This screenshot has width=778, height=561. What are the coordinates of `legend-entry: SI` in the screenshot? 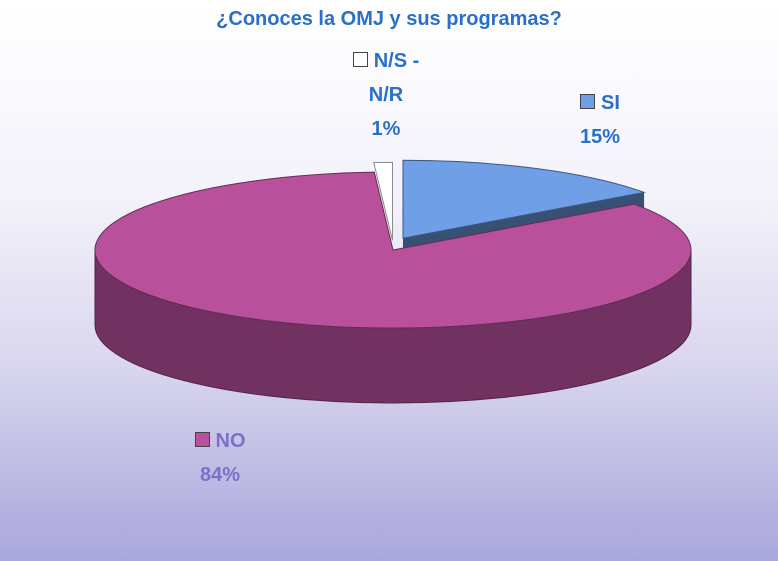 It's located at (600, 103).